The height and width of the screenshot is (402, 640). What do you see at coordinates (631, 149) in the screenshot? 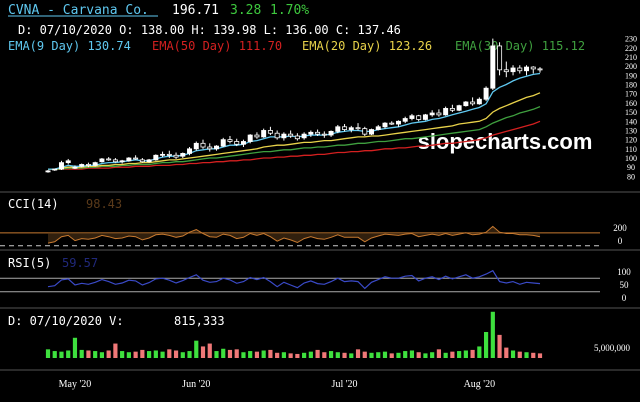
I see `price-tick: 110` at bounding box center [631, 149].